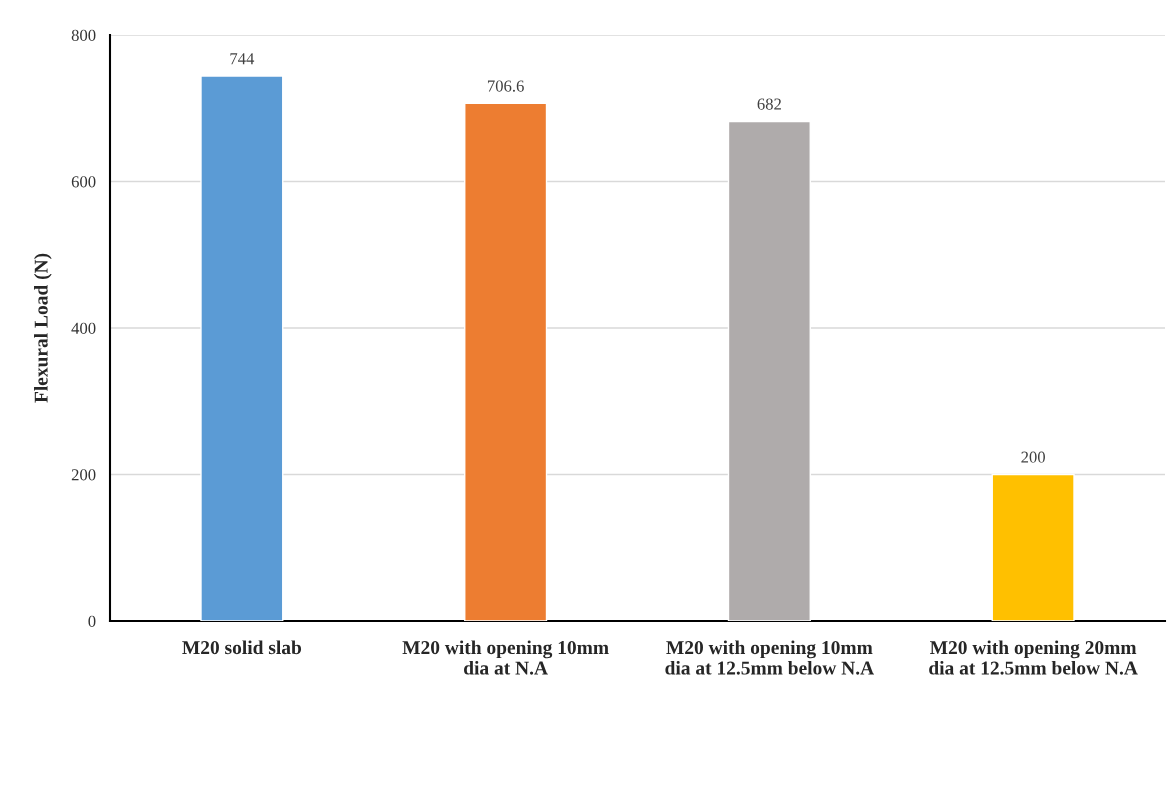  Describe the element at coordinates (83, 182) in the screenshot. I see `y-tick-label: 600` at that location.